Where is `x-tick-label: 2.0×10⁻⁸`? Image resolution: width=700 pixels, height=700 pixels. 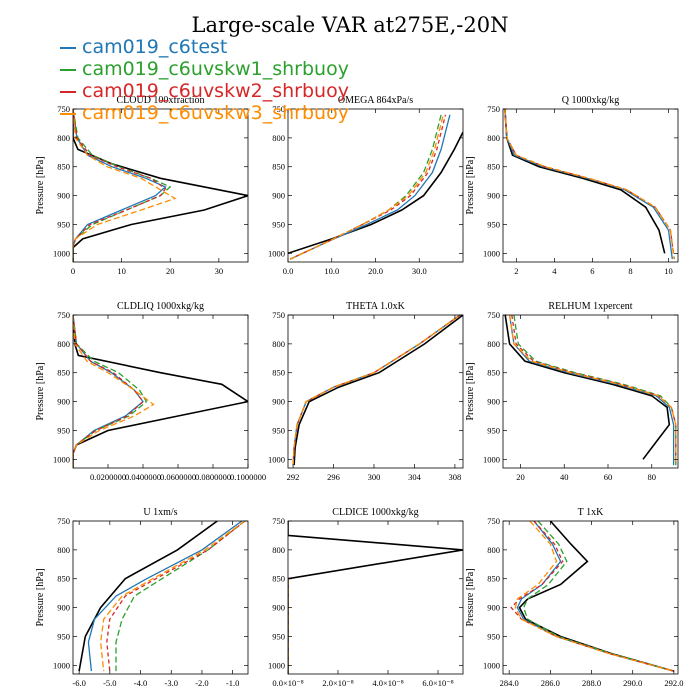
x-tick-label: 2.0×10⁻⁸ is located at coordinates (337, 683).